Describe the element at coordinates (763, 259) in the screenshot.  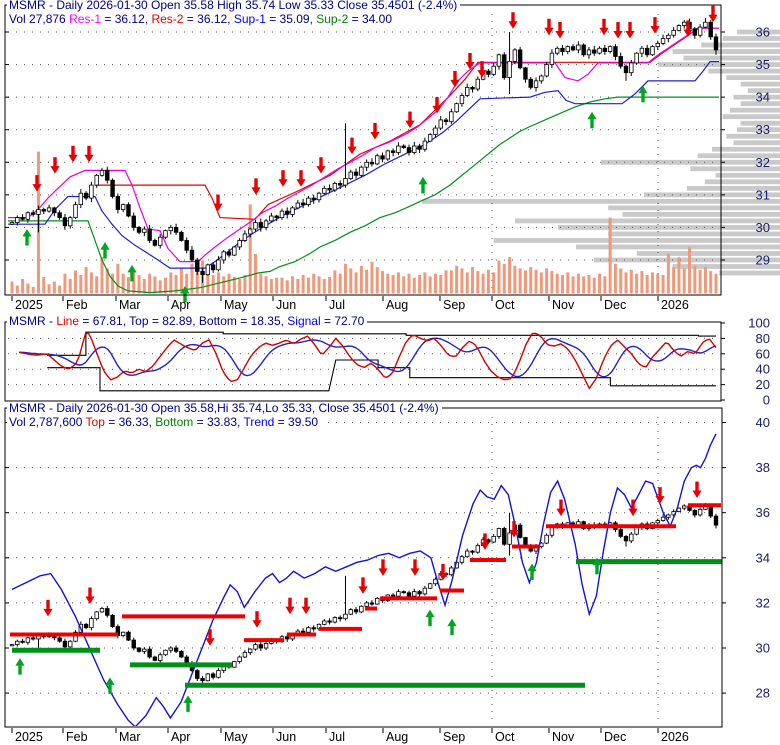
I see `svg-text: 29` at that location.